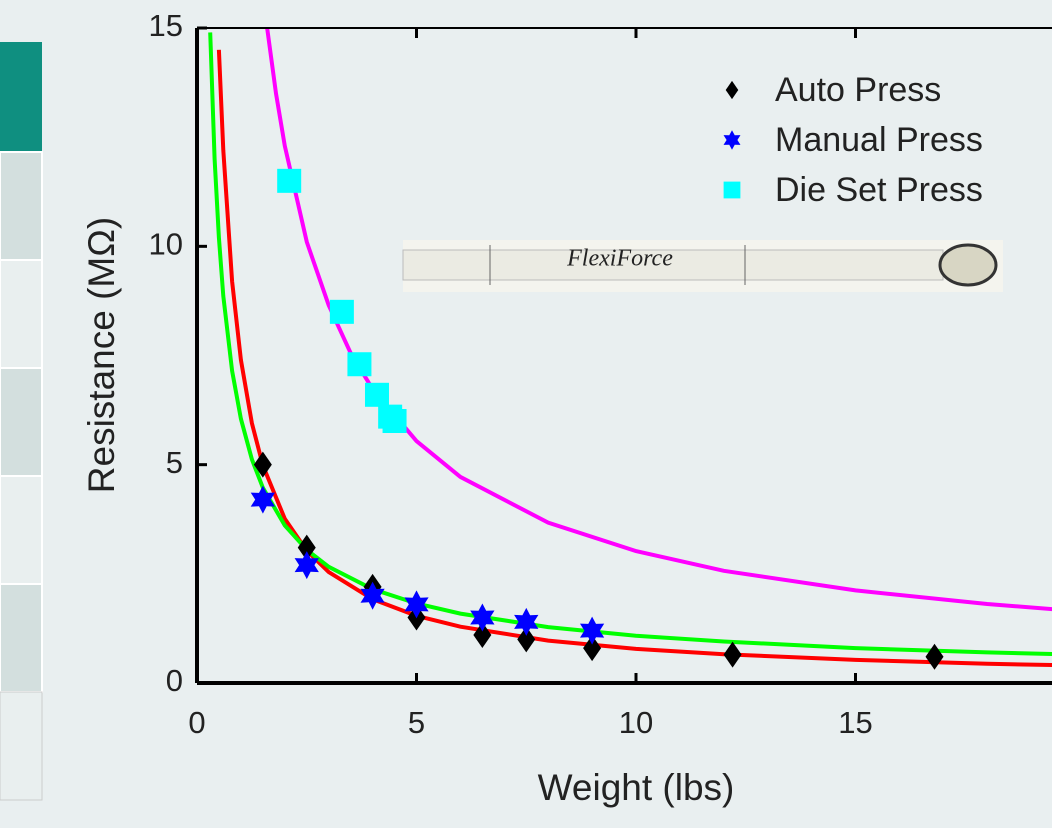  I want to click on y-tick-label: 0, so click(174, 680).